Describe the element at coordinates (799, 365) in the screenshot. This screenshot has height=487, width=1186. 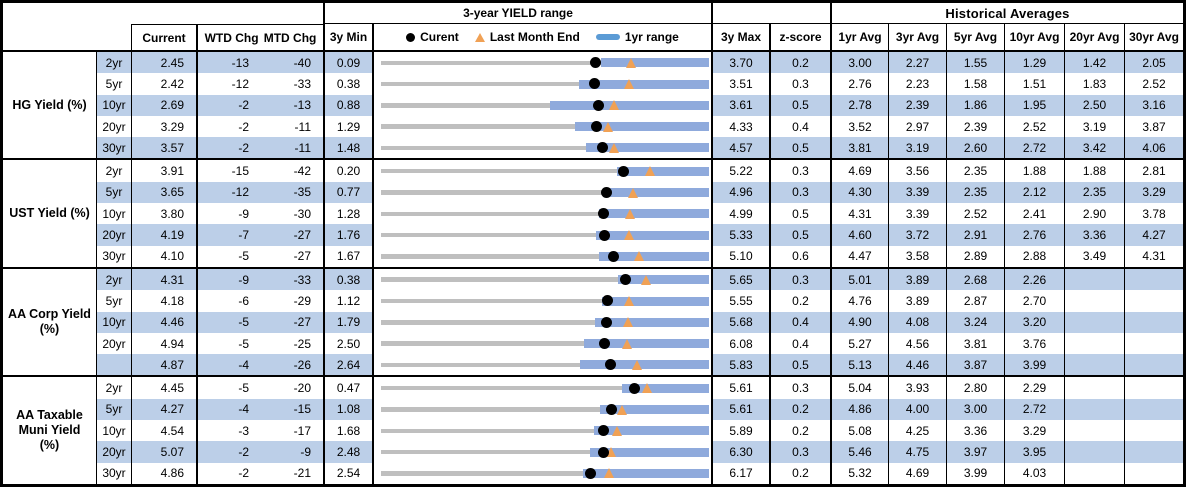
I see `z-score-value: 0.5` at that location.